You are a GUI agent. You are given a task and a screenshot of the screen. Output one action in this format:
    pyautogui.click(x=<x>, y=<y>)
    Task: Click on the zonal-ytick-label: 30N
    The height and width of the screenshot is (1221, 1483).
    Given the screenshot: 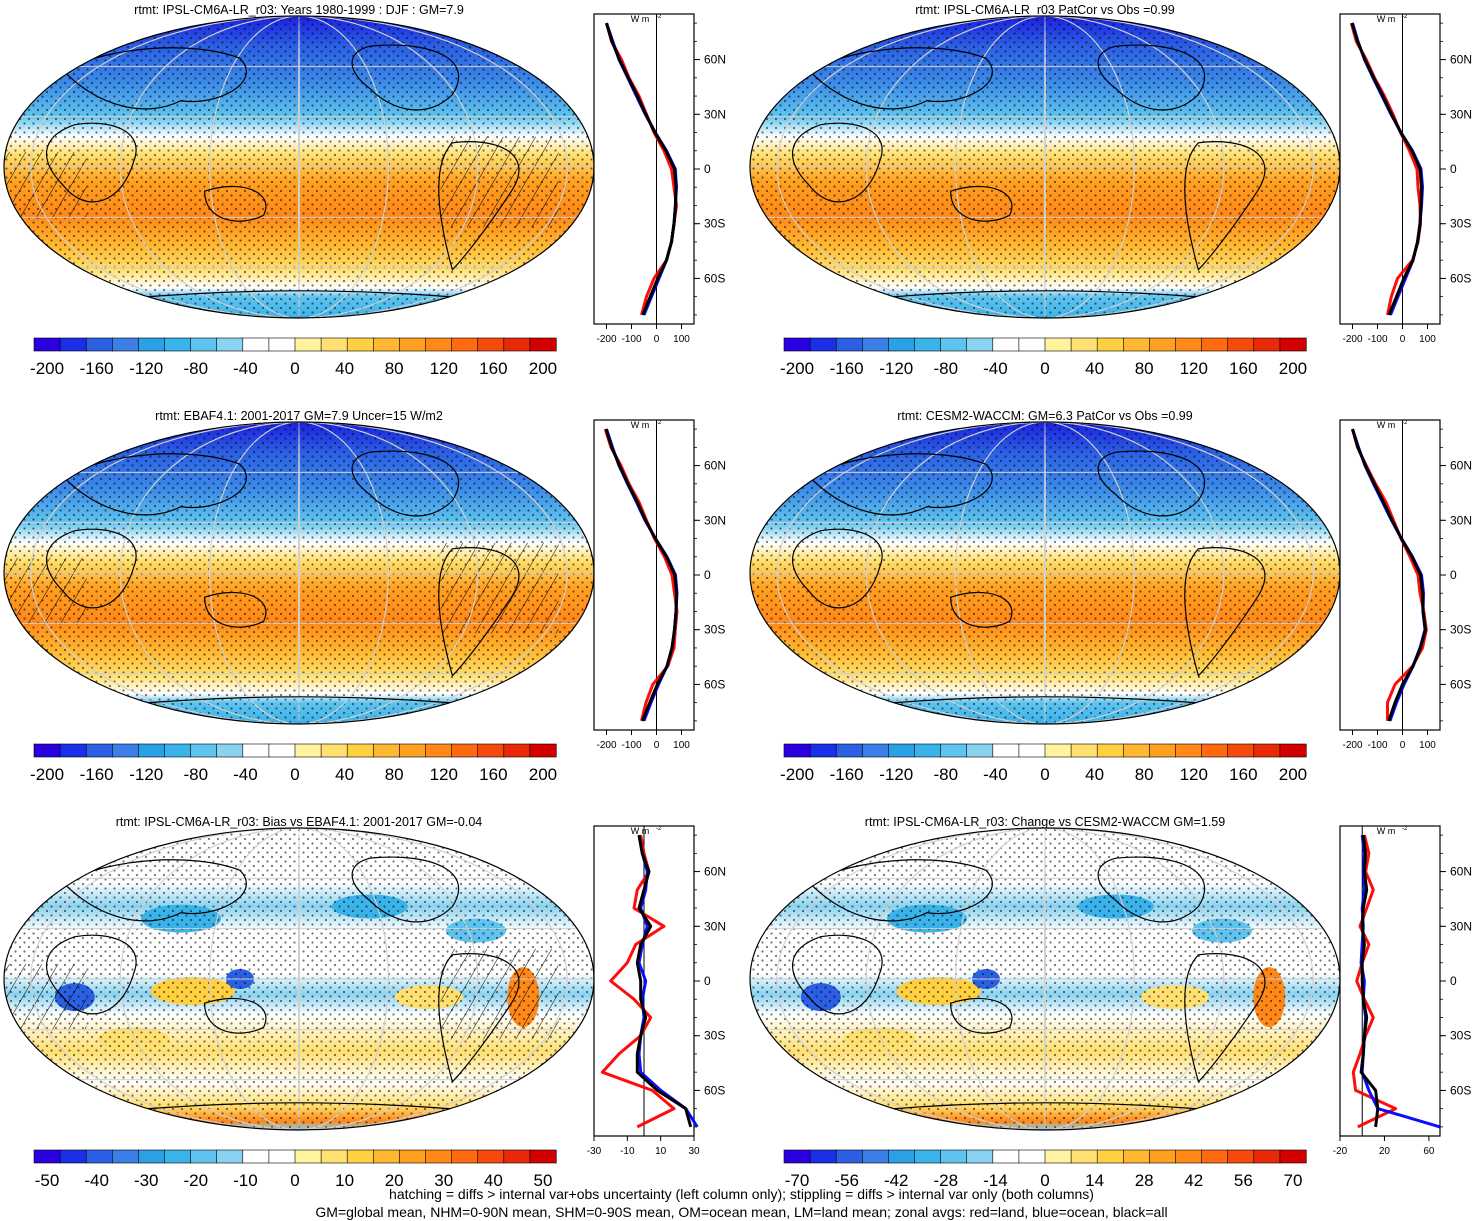 What is the action you would take?
    pyautogui.click(x=1461, y=114)
    